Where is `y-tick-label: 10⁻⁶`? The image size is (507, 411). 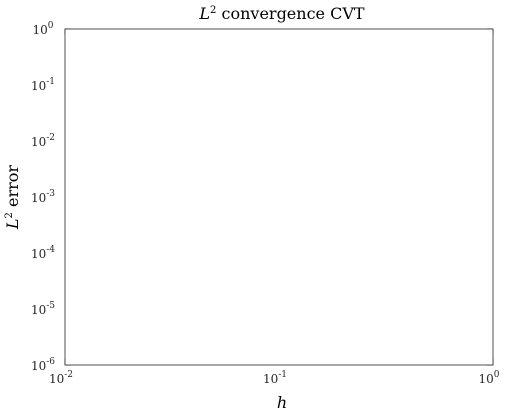
y-tick-label: 10⁻⁶ is located at coordinates (43, 365).